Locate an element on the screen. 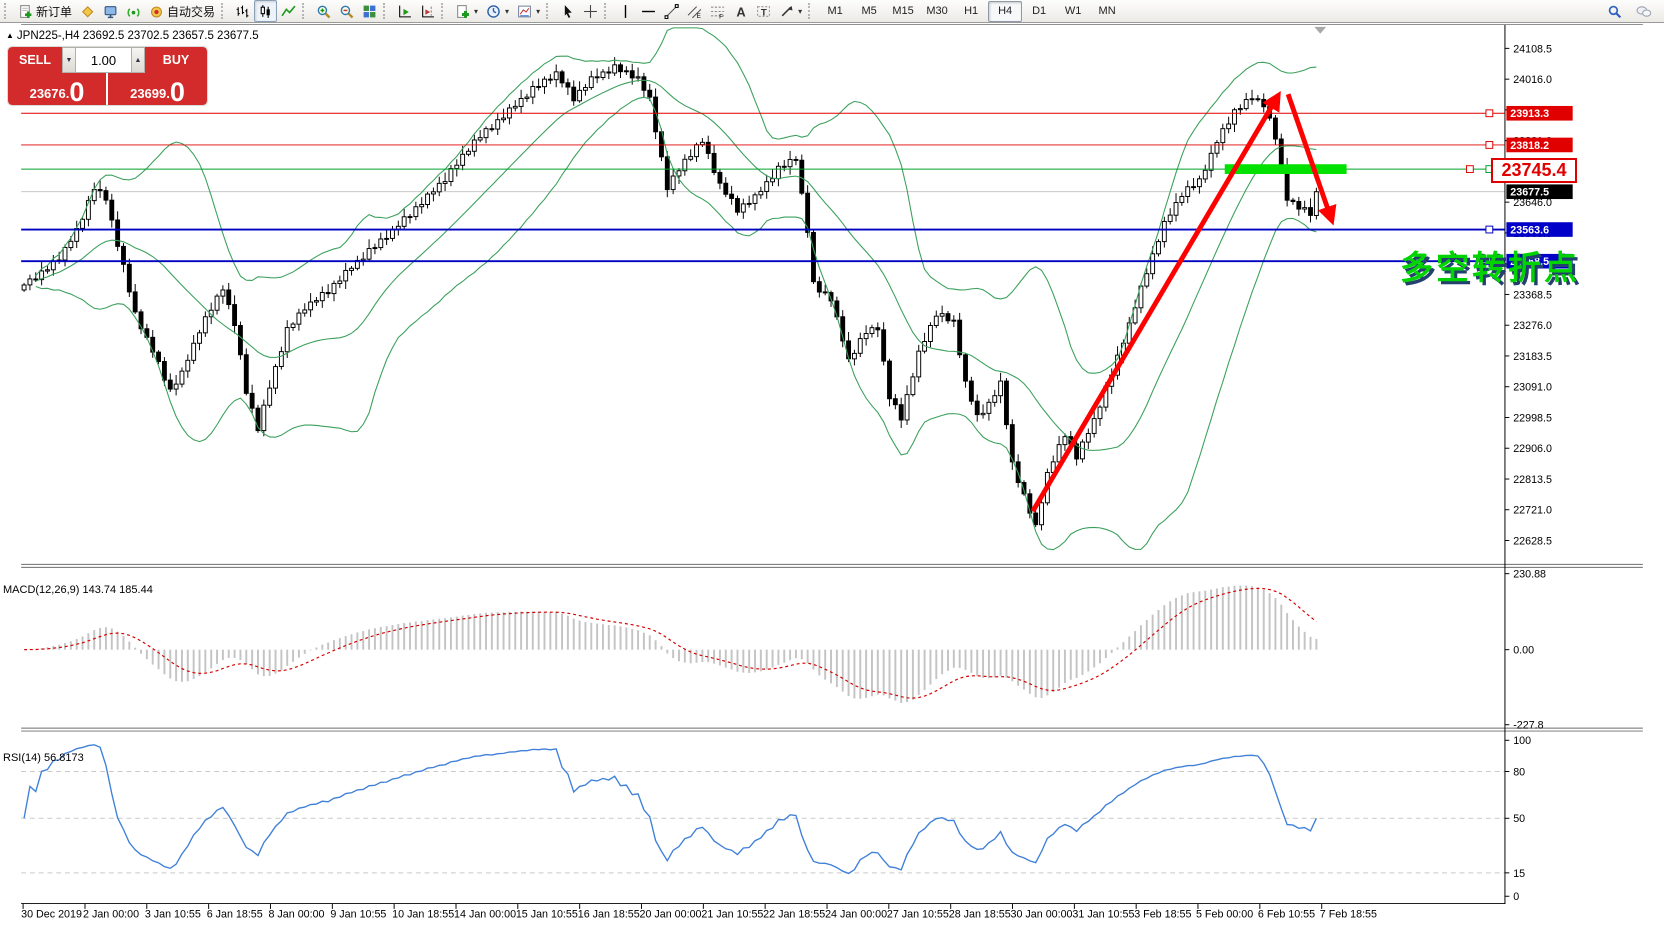 This screenshot has width=1664, height=944. text-label-button: T is located at coordinates (763, 11).